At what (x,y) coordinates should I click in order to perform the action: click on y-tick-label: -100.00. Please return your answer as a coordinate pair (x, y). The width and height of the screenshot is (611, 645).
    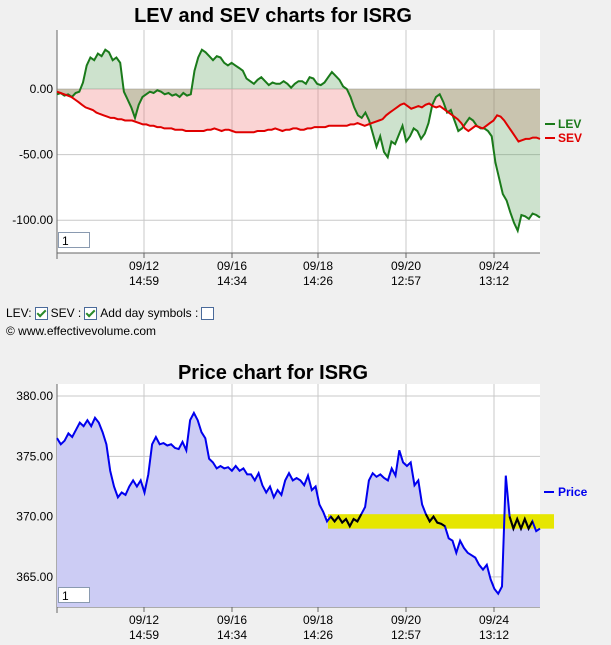
    Looking at the image, I should click on (32, 220).